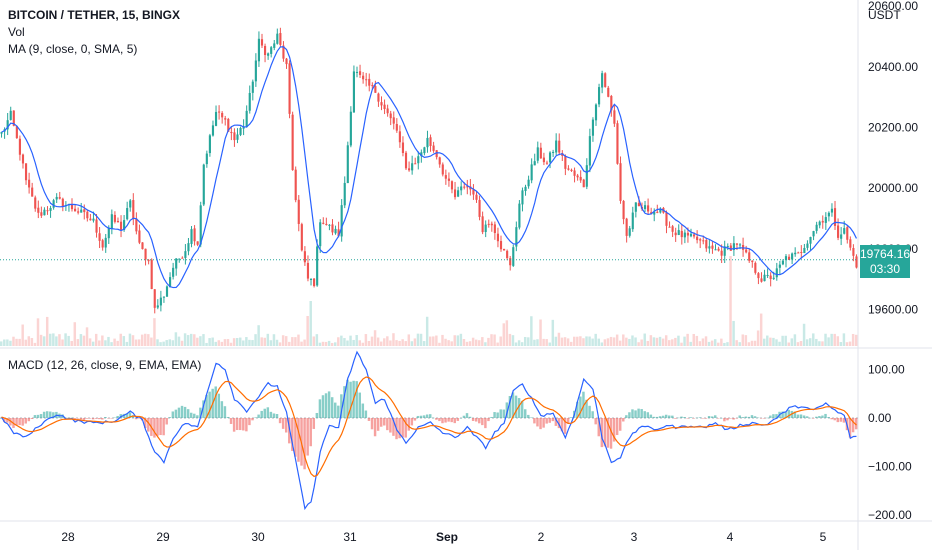 The width and height of the screenshot is (932, 550). What do you see at coordinates (886, 369) in the screenshot?
I see `macd-tick-label: 100.00` at bounding box center [886, 369].